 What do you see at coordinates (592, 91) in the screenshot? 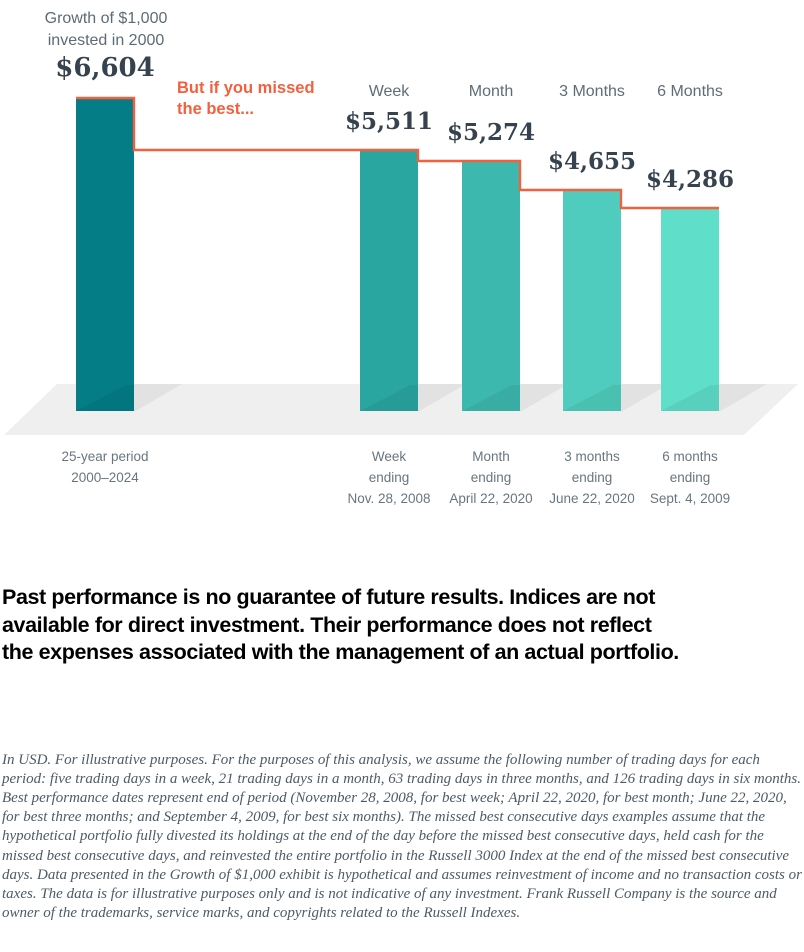
I see `column-header-3-months: 3 Months` at bounding box center [592, 91].